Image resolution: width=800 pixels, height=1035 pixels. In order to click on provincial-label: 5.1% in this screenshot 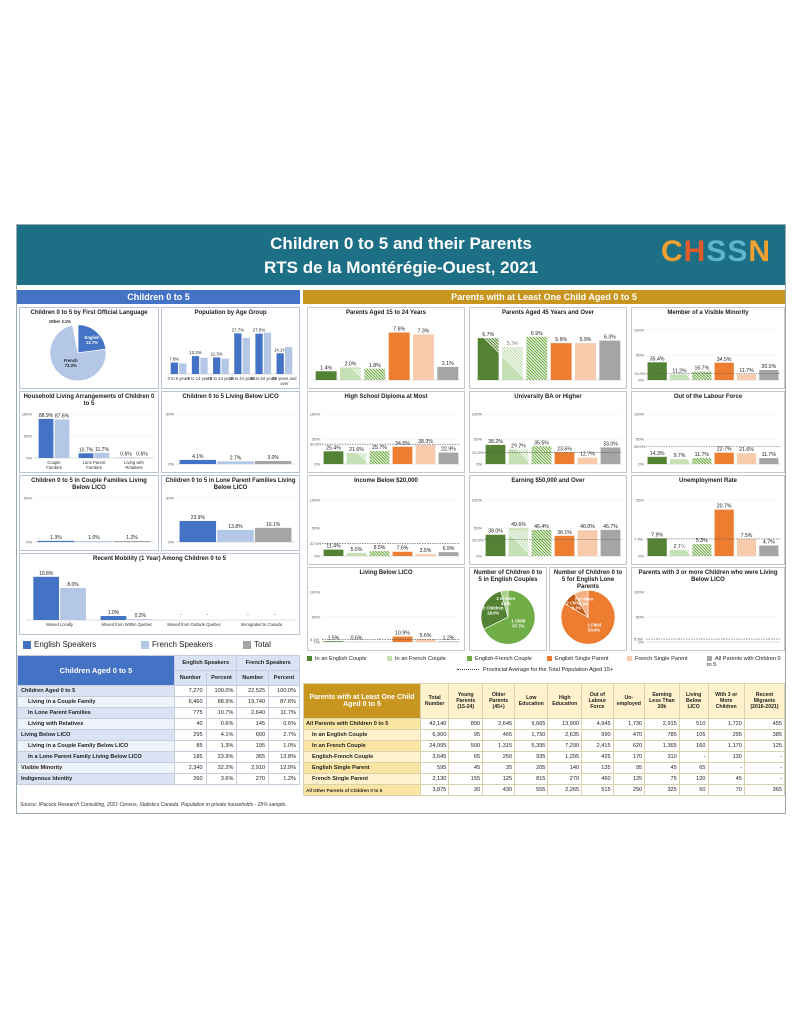, I will do `click(315, 639)`.